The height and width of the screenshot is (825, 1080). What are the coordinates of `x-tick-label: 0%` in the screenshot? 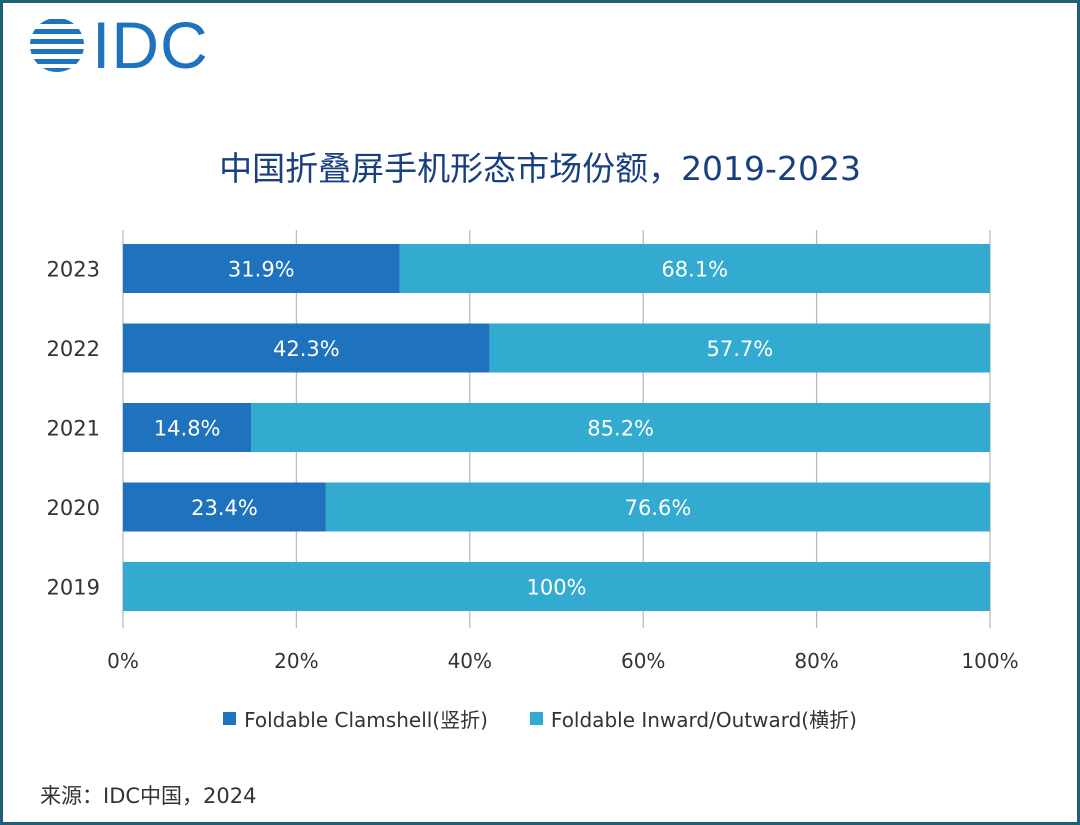 It's located at (123, 661).